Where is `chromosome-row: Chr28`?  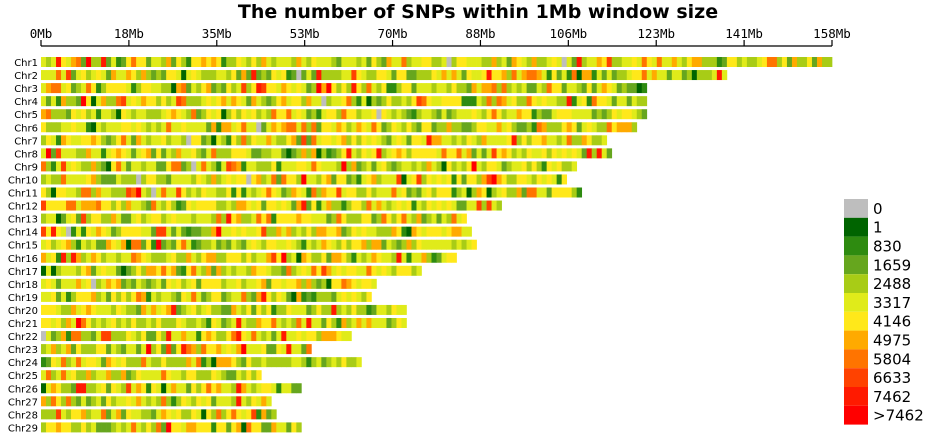 chromosome-row: Chr28 is located at coordinates (142, 415).